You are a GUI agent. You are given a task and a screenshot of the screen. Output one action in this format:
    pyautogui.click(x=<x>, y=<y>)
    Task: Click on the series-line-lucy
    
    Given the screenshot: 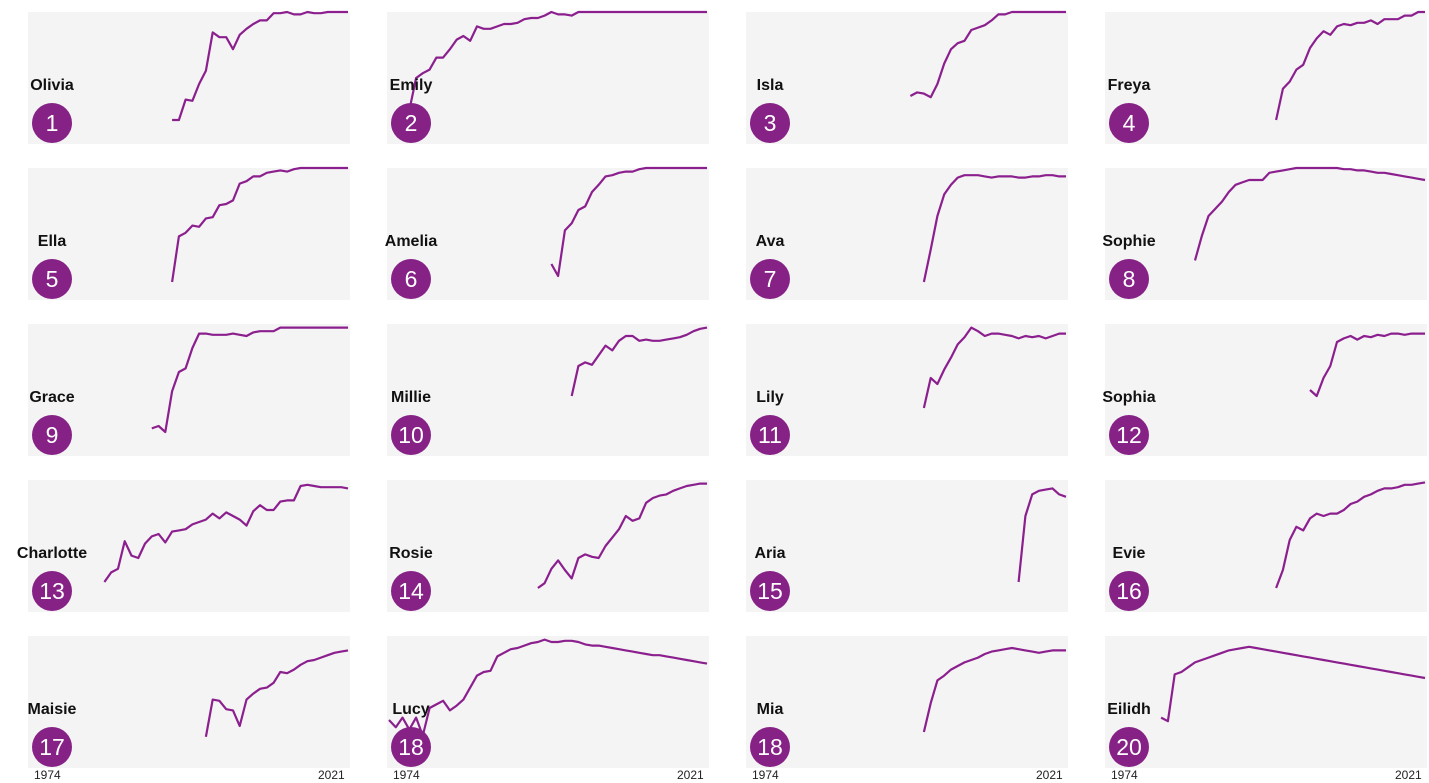 What is the action you would take?
    pyautogui.click(x=548, y=687)
    